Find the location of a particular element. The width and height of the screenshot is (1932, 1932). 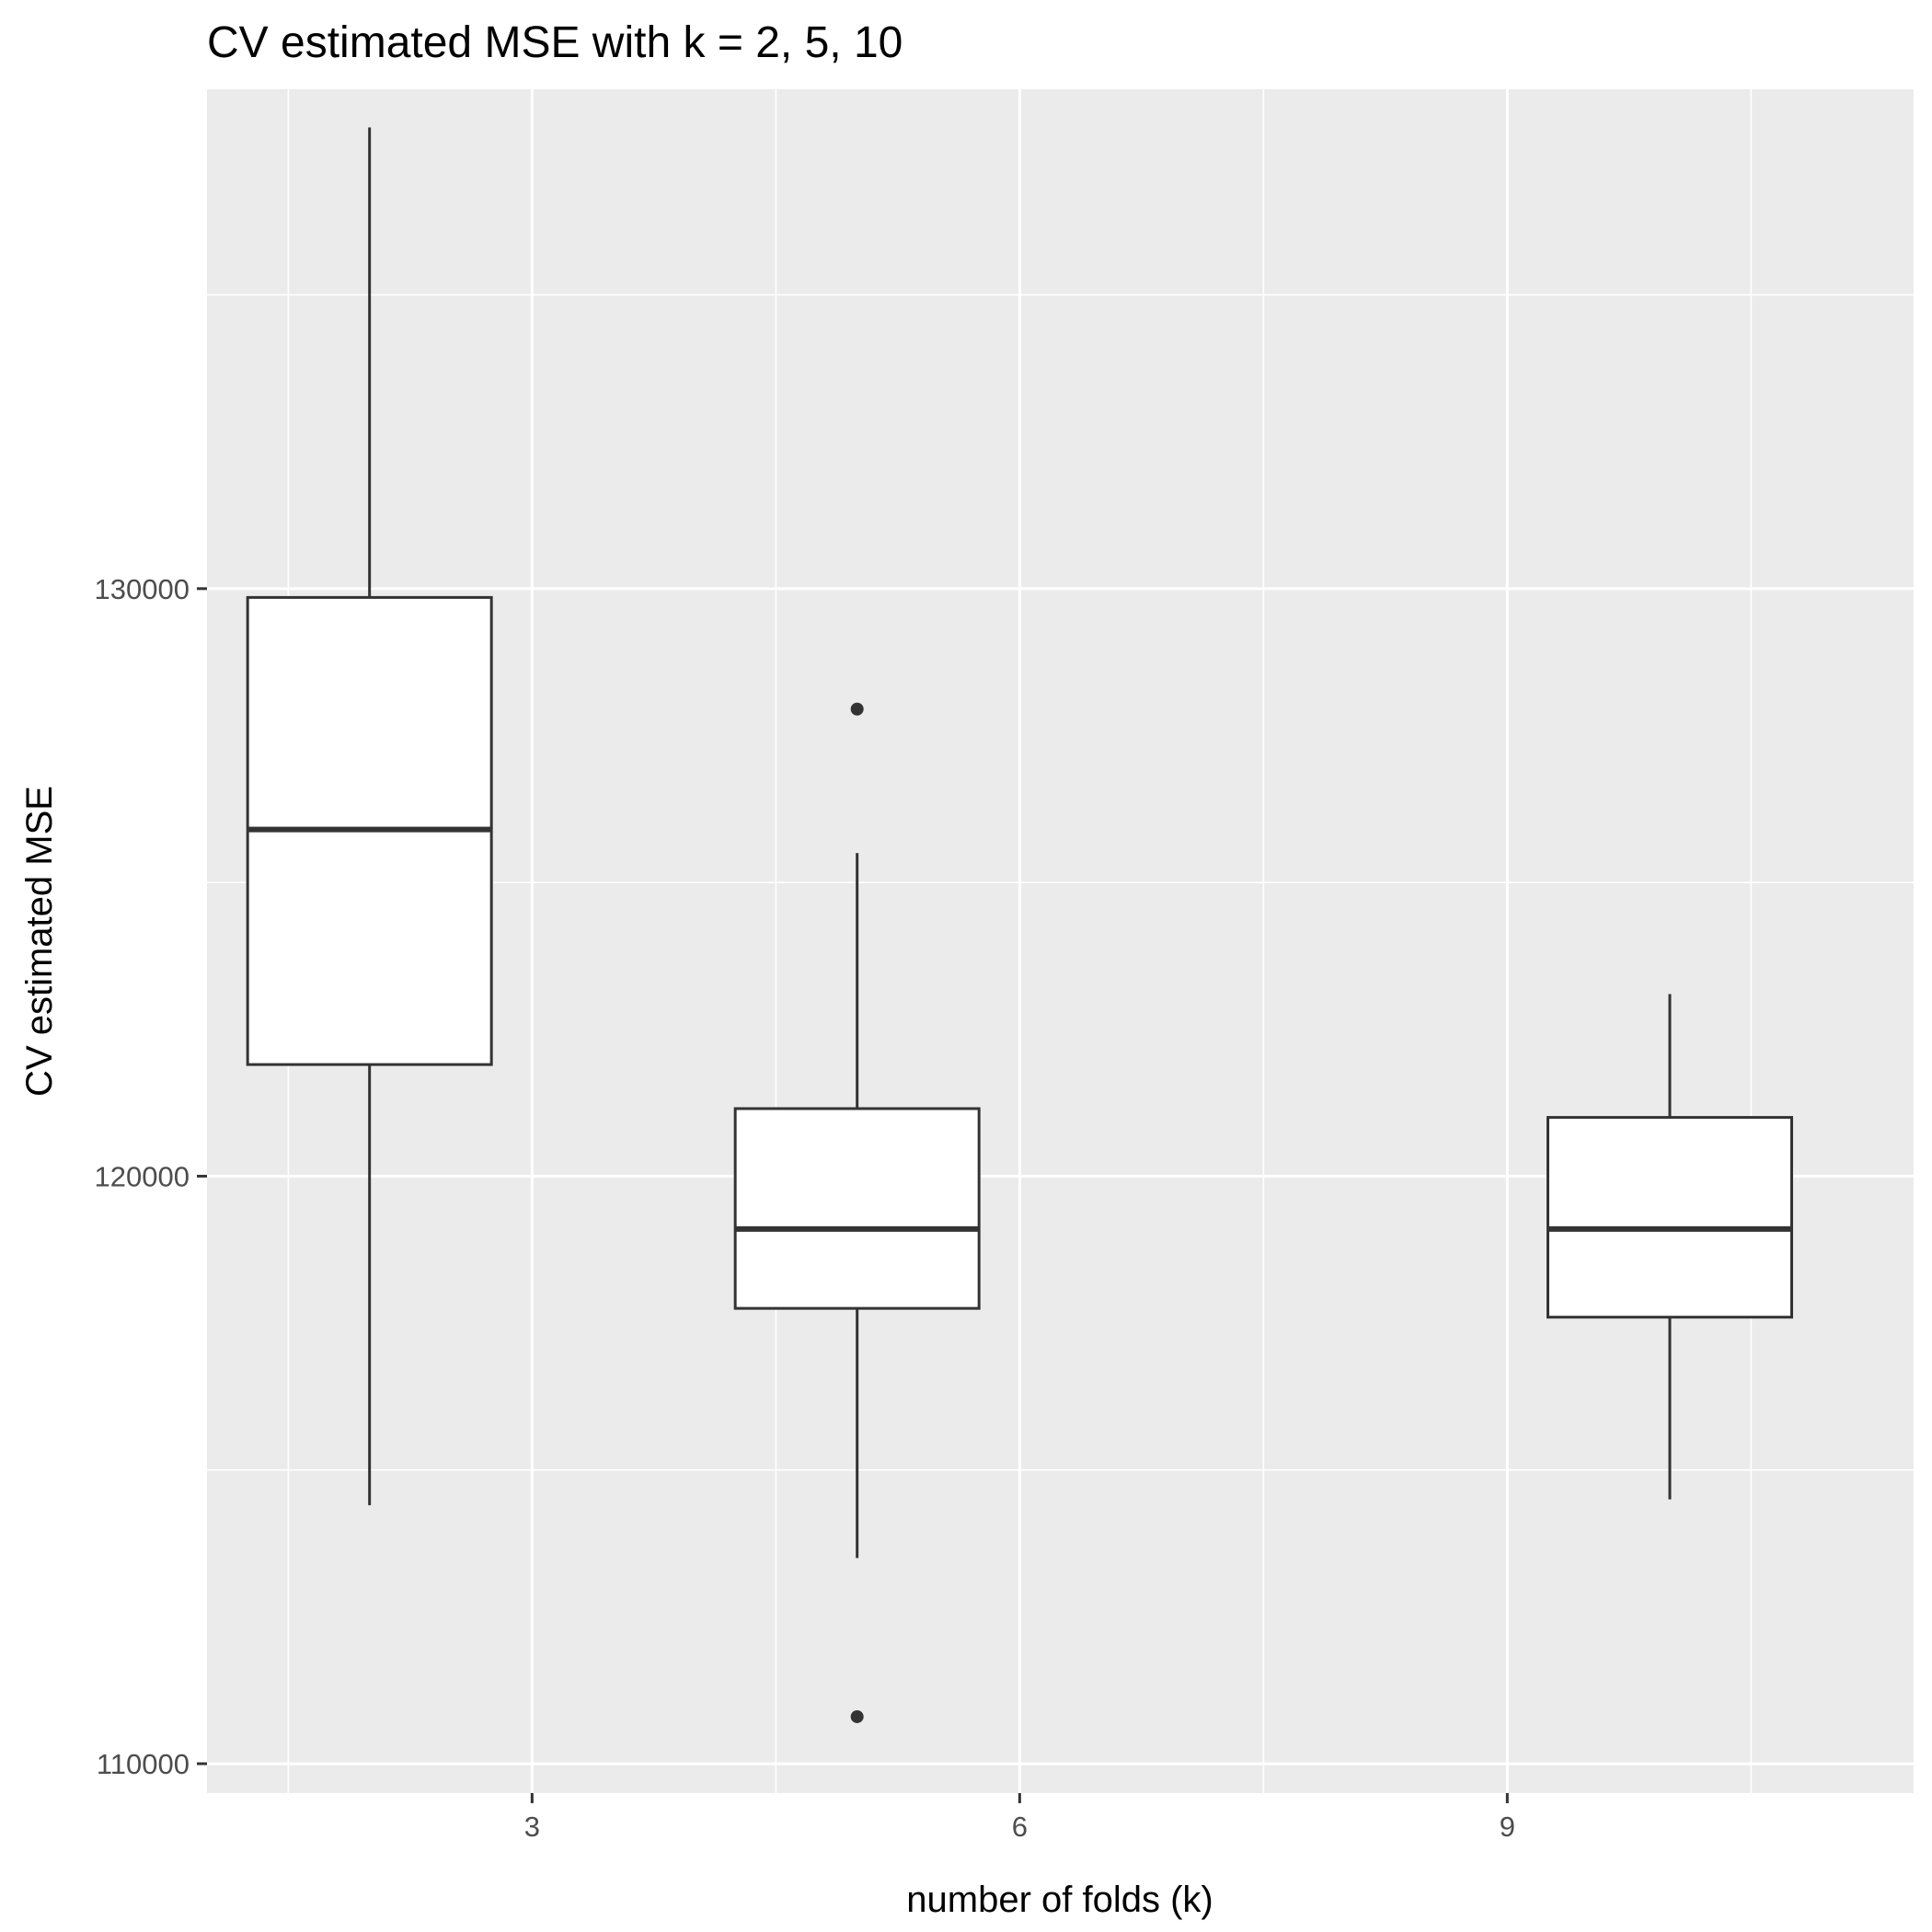

x-tick-label: 3 is located at coordinates (532, 1827).